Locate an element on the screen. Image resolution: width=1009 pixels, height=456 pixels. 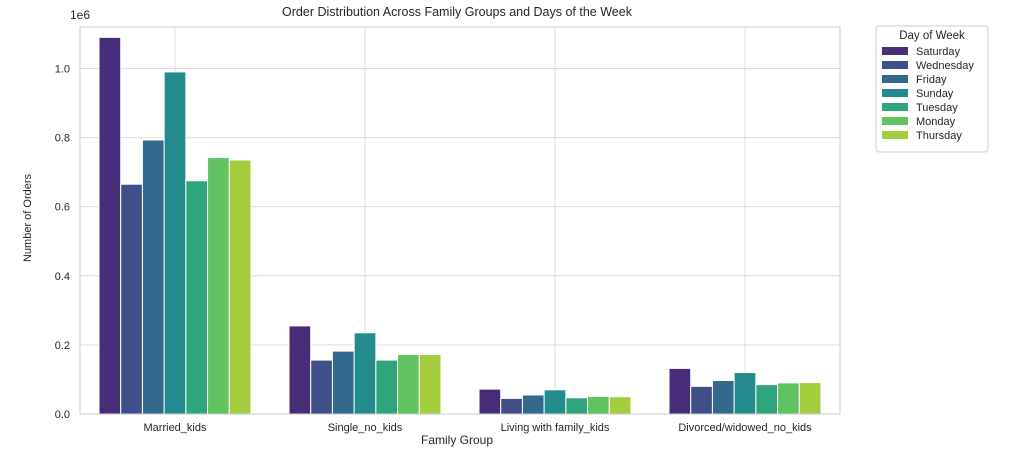
legend-label-sunday: Sunday is located at coordinates (935, 94).